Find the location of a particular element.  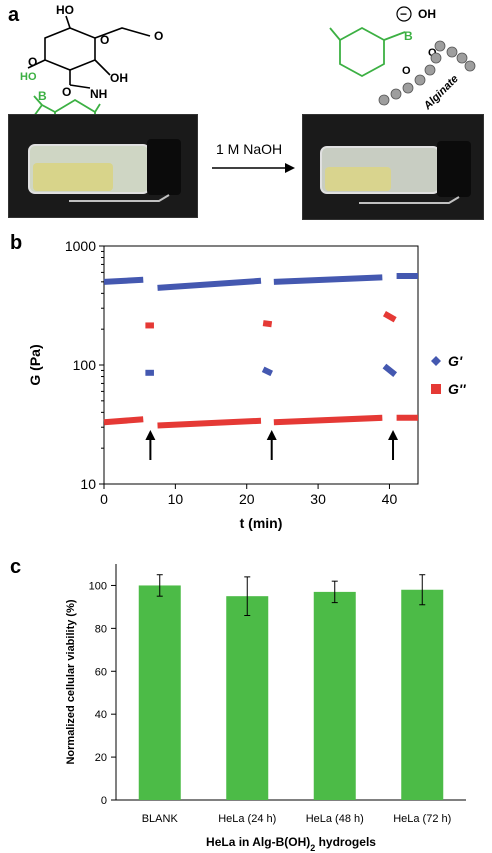

y-tick-label: 10 is located at coordinates (88, 484).